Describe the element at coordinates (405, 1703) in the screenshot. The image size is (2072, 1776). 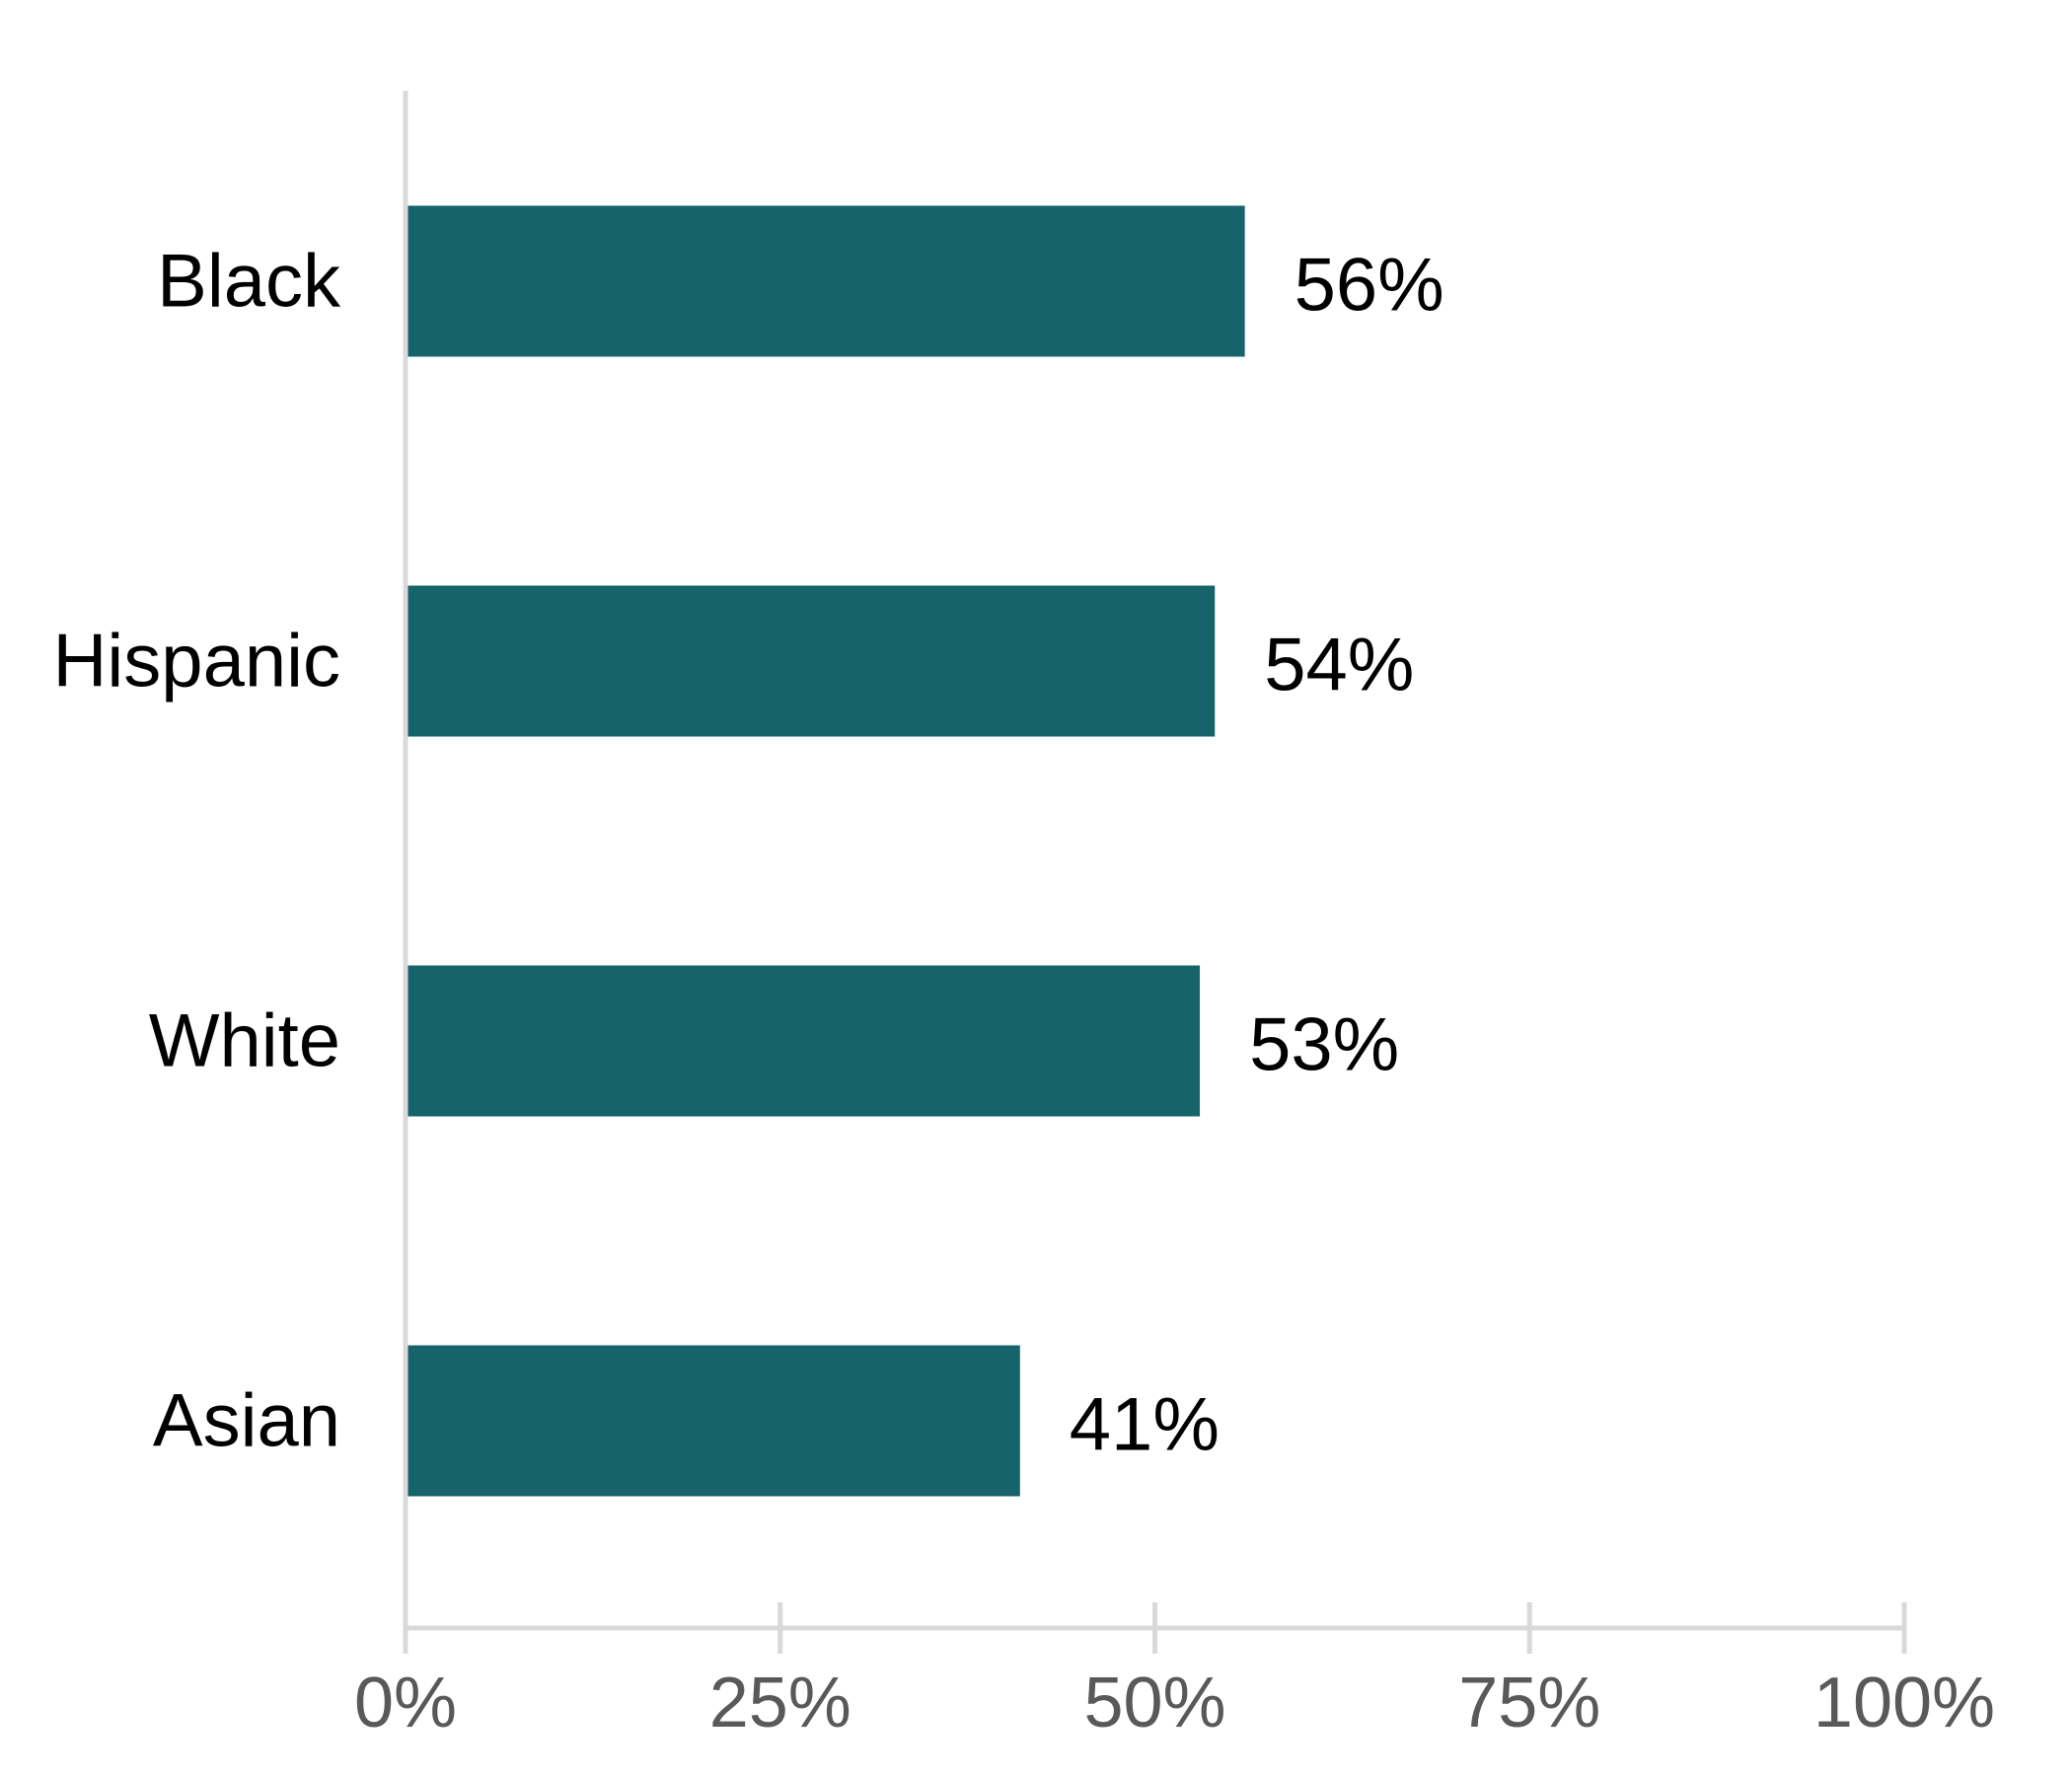
I see `x-tick-label-0: 0%` at that location.